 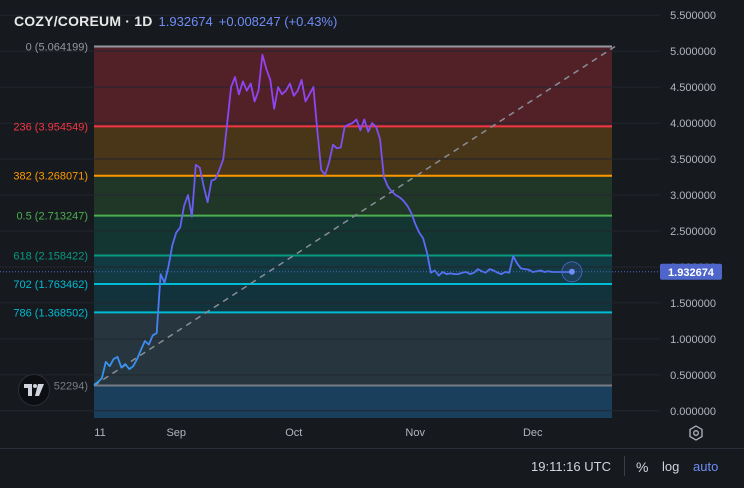 What do you see at coordinates (278, 21) in the screenshot?
I see `price-change: +0.008247 (+0.43%)` at bounding box center [278, 21].